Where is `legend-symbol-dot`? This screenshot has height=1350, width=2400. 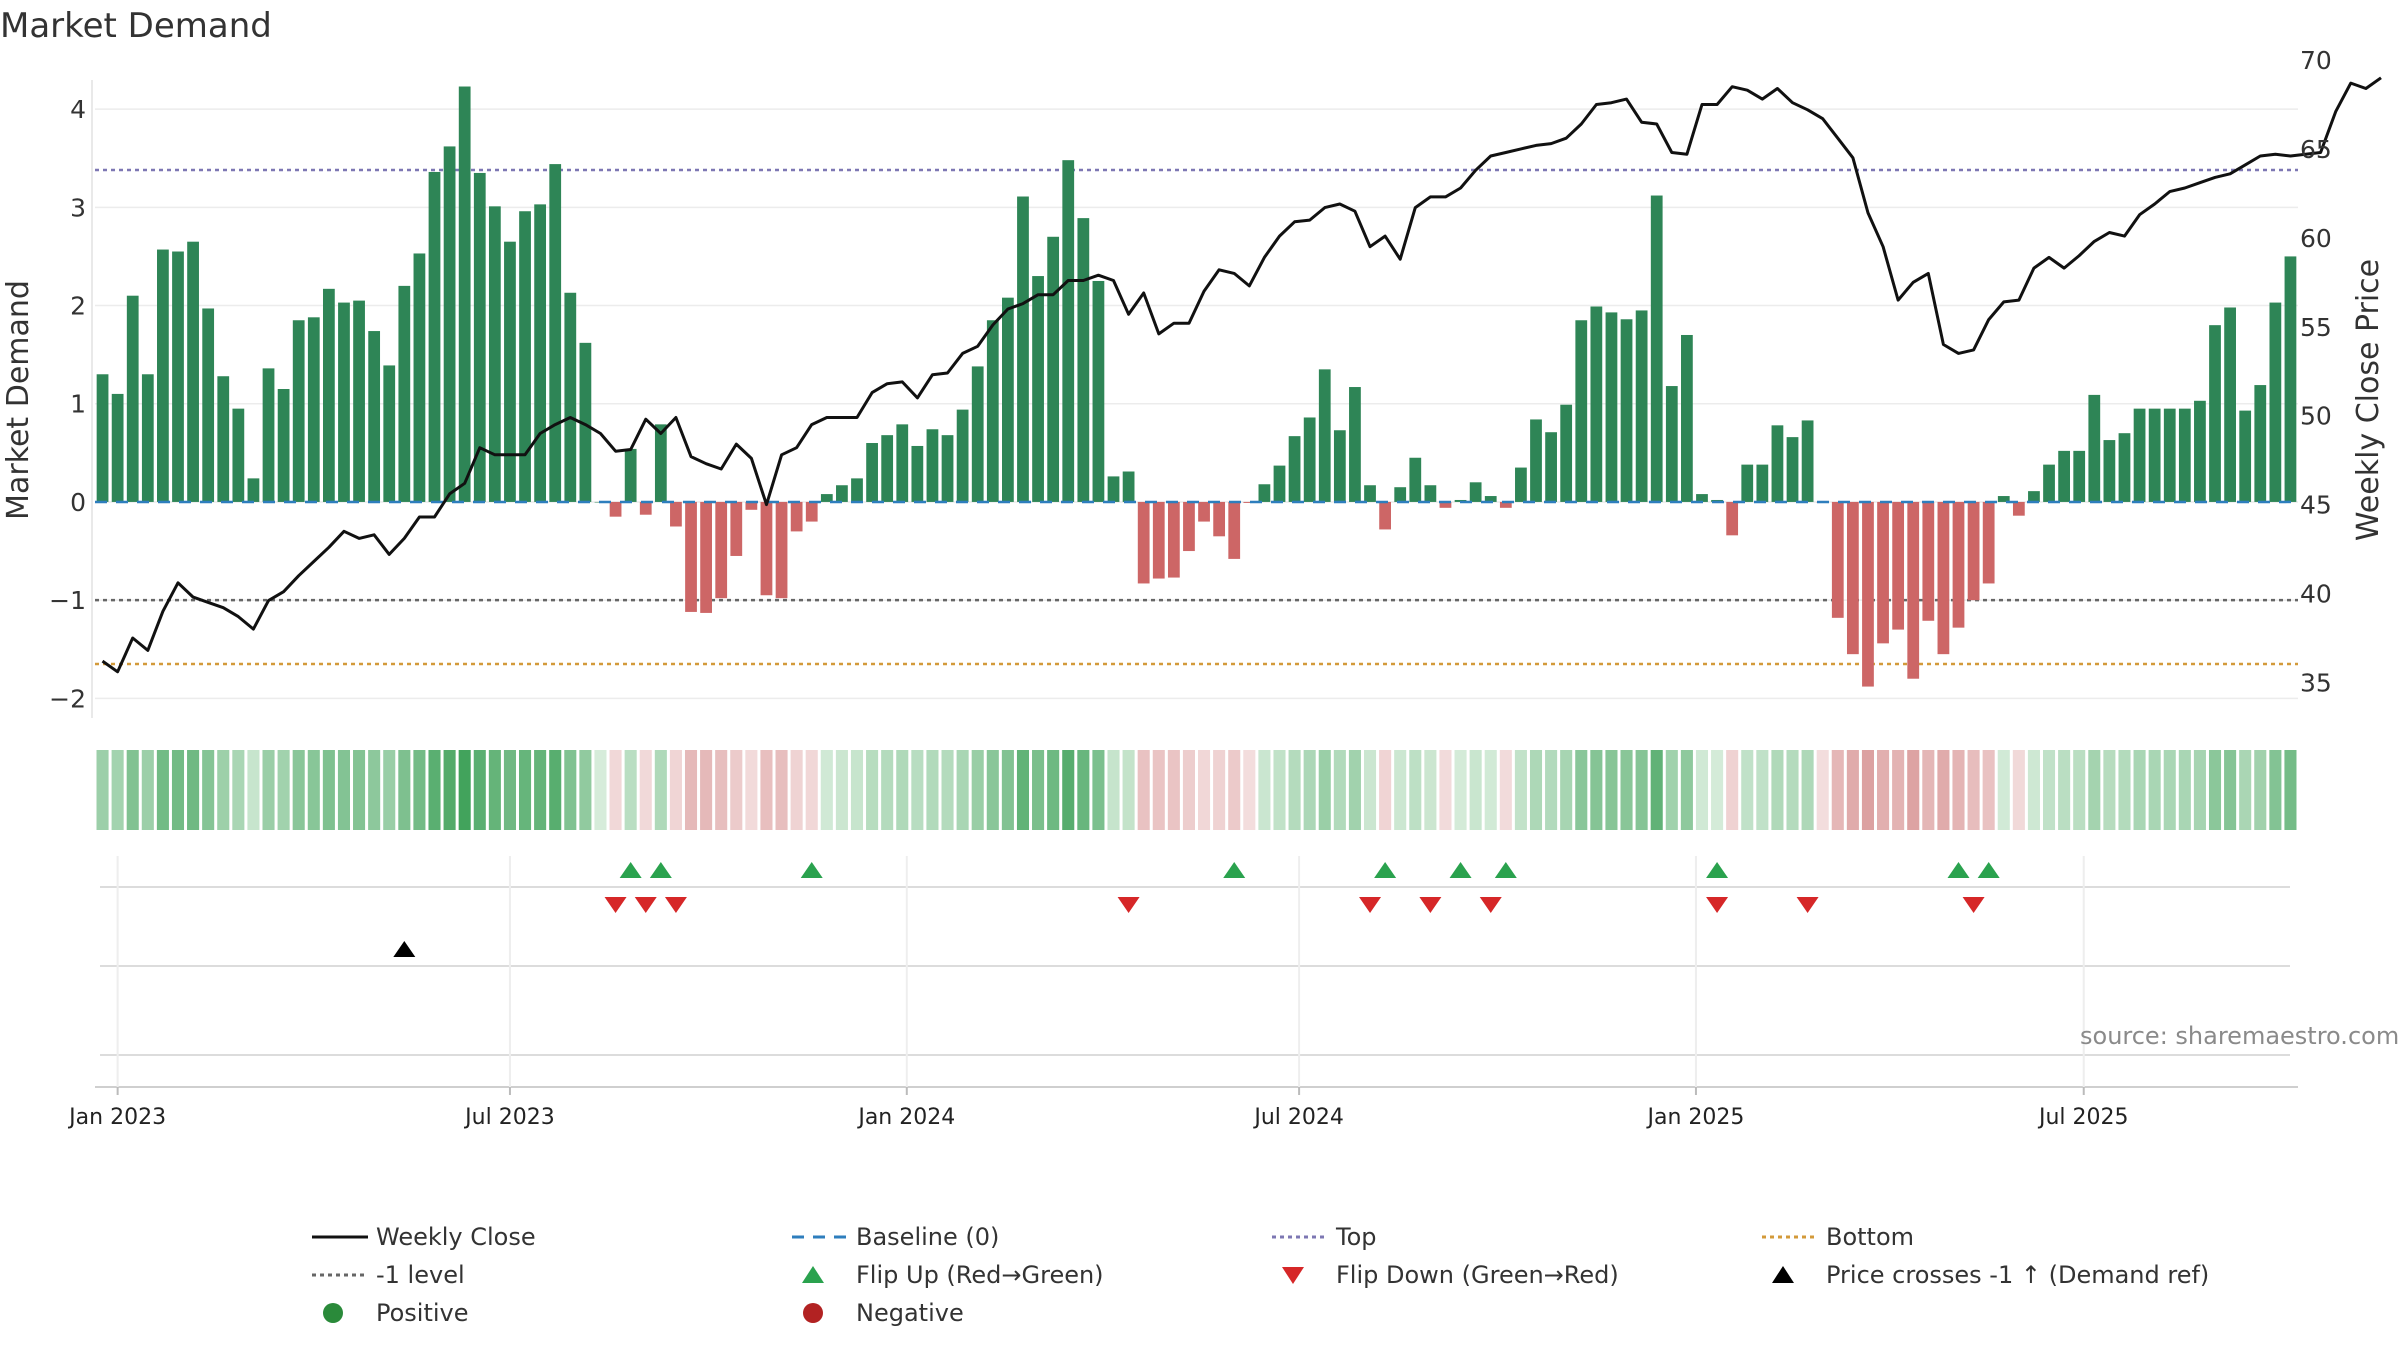
legend-symbol-dot is located at coordinates (333, 1313).